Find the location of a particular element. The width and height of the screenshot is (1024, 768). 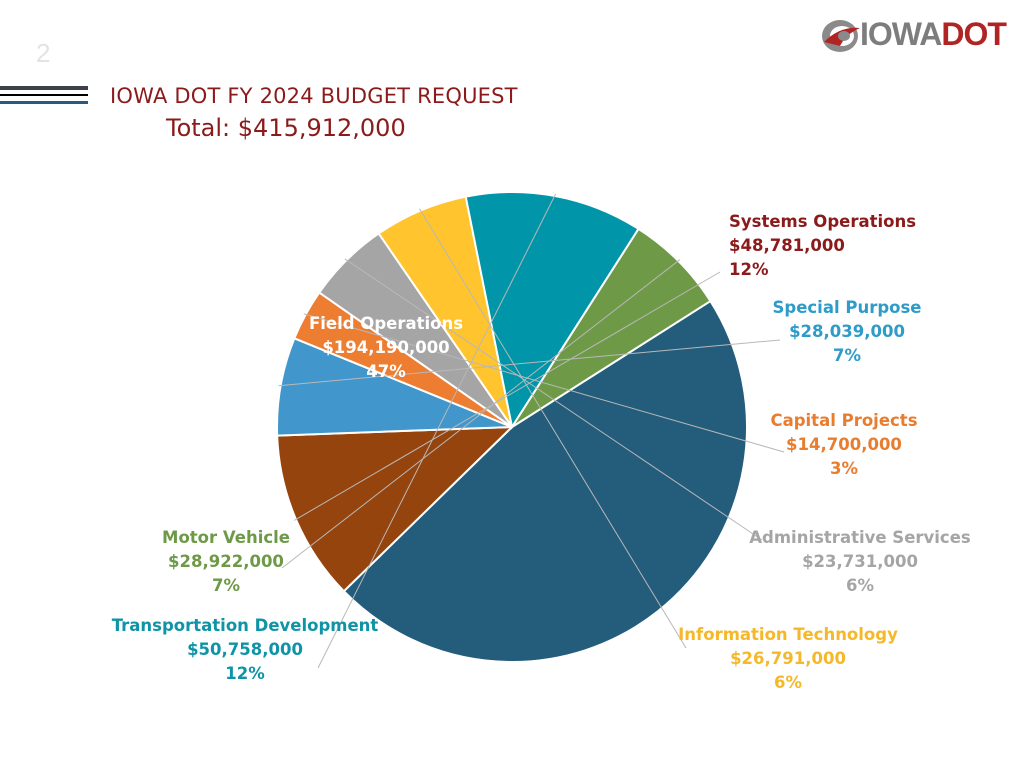

label-name: Systems Operations is located at coordinates (823, 221).